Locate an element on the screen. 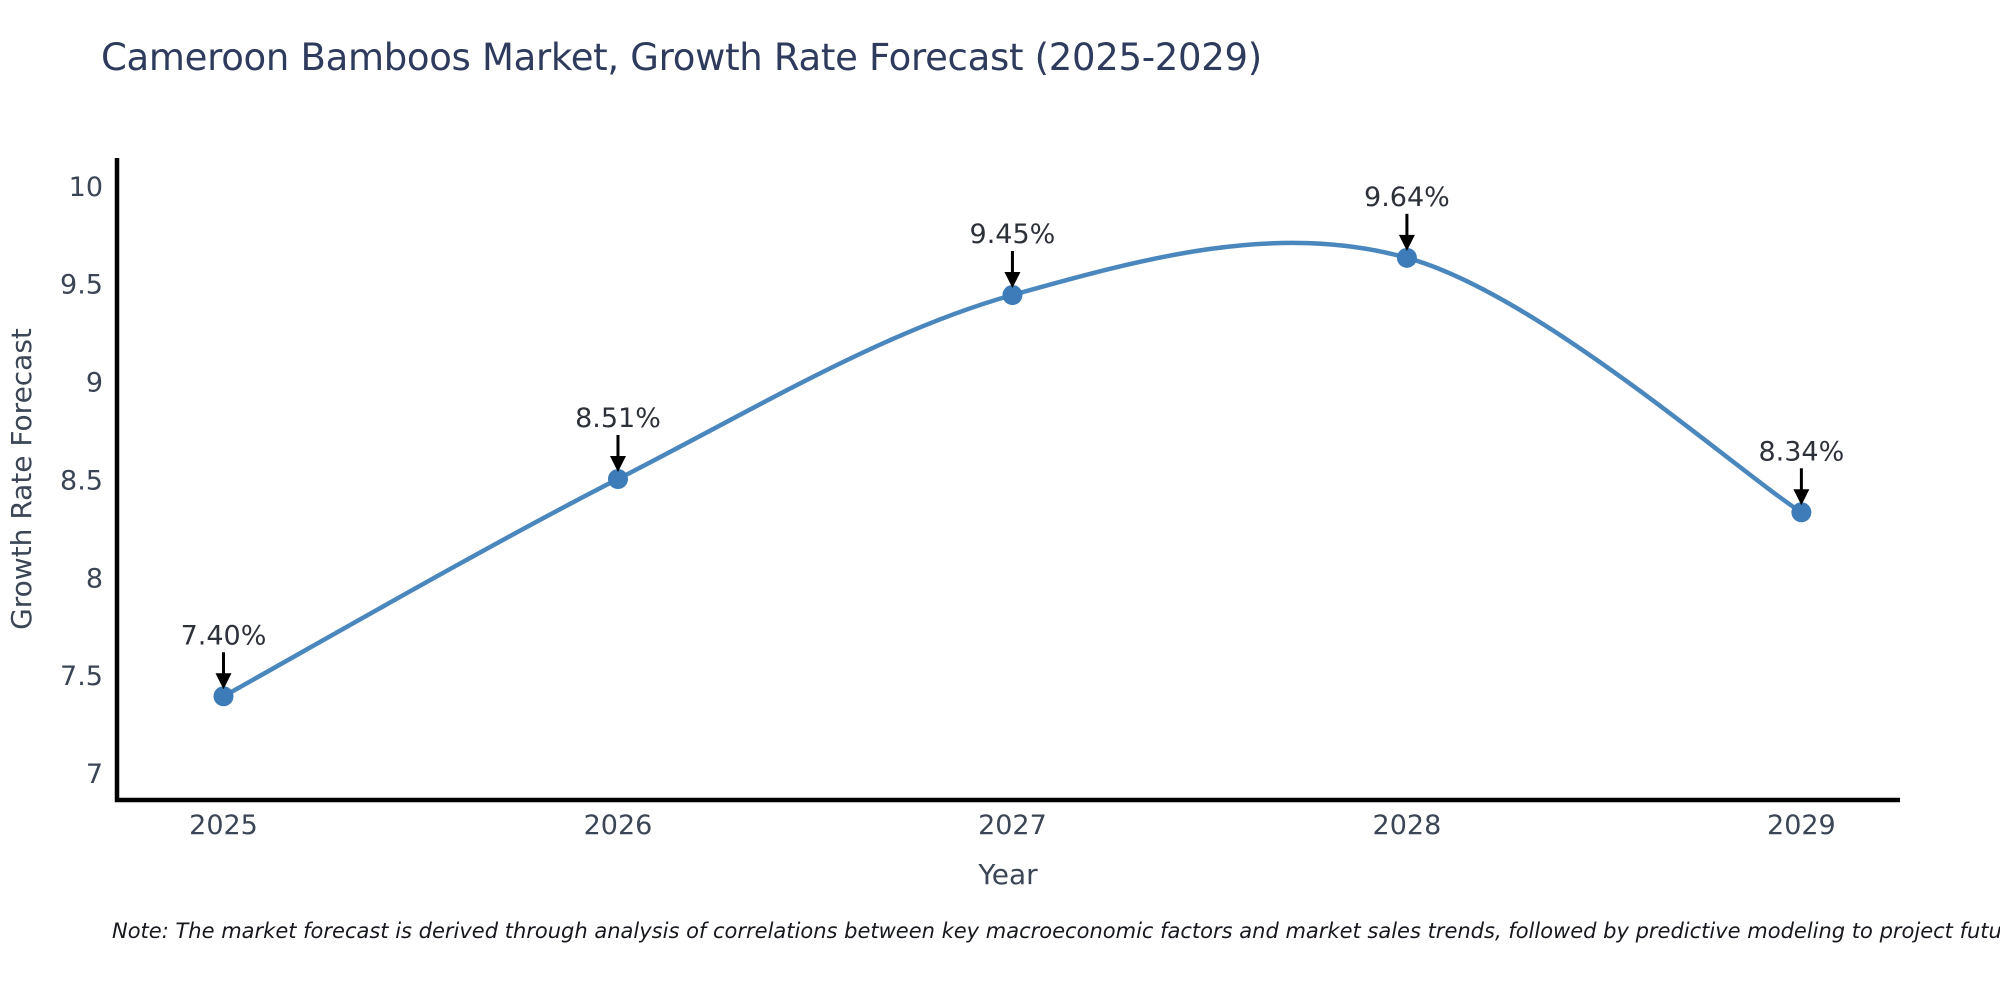 This screenshot has width=2000, height=1000. y-tick-label: 9 is located at coordinates (94, 383).